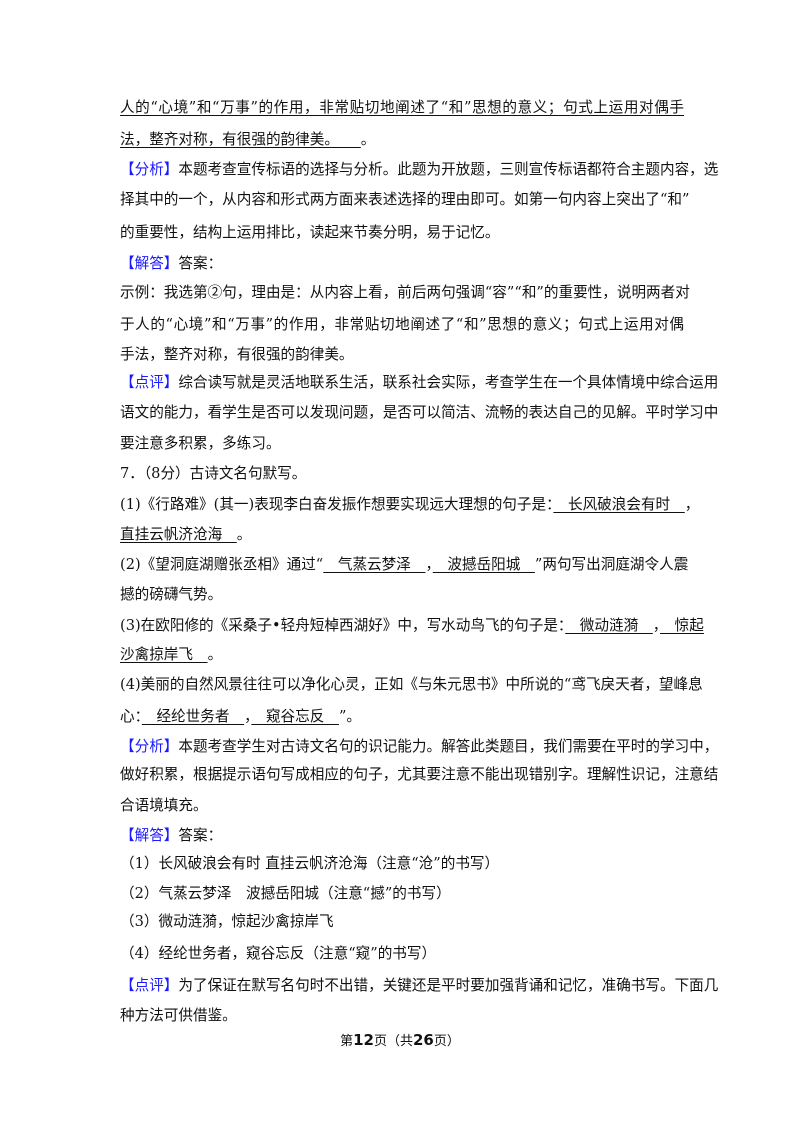 The height and width of the screenshot is (1132, 800). I want to click on text: (3)在欧阳修的《采桑子•轻舟短棹西湖好》中，写水动鸟飞的句子是：, so click(343, 625).